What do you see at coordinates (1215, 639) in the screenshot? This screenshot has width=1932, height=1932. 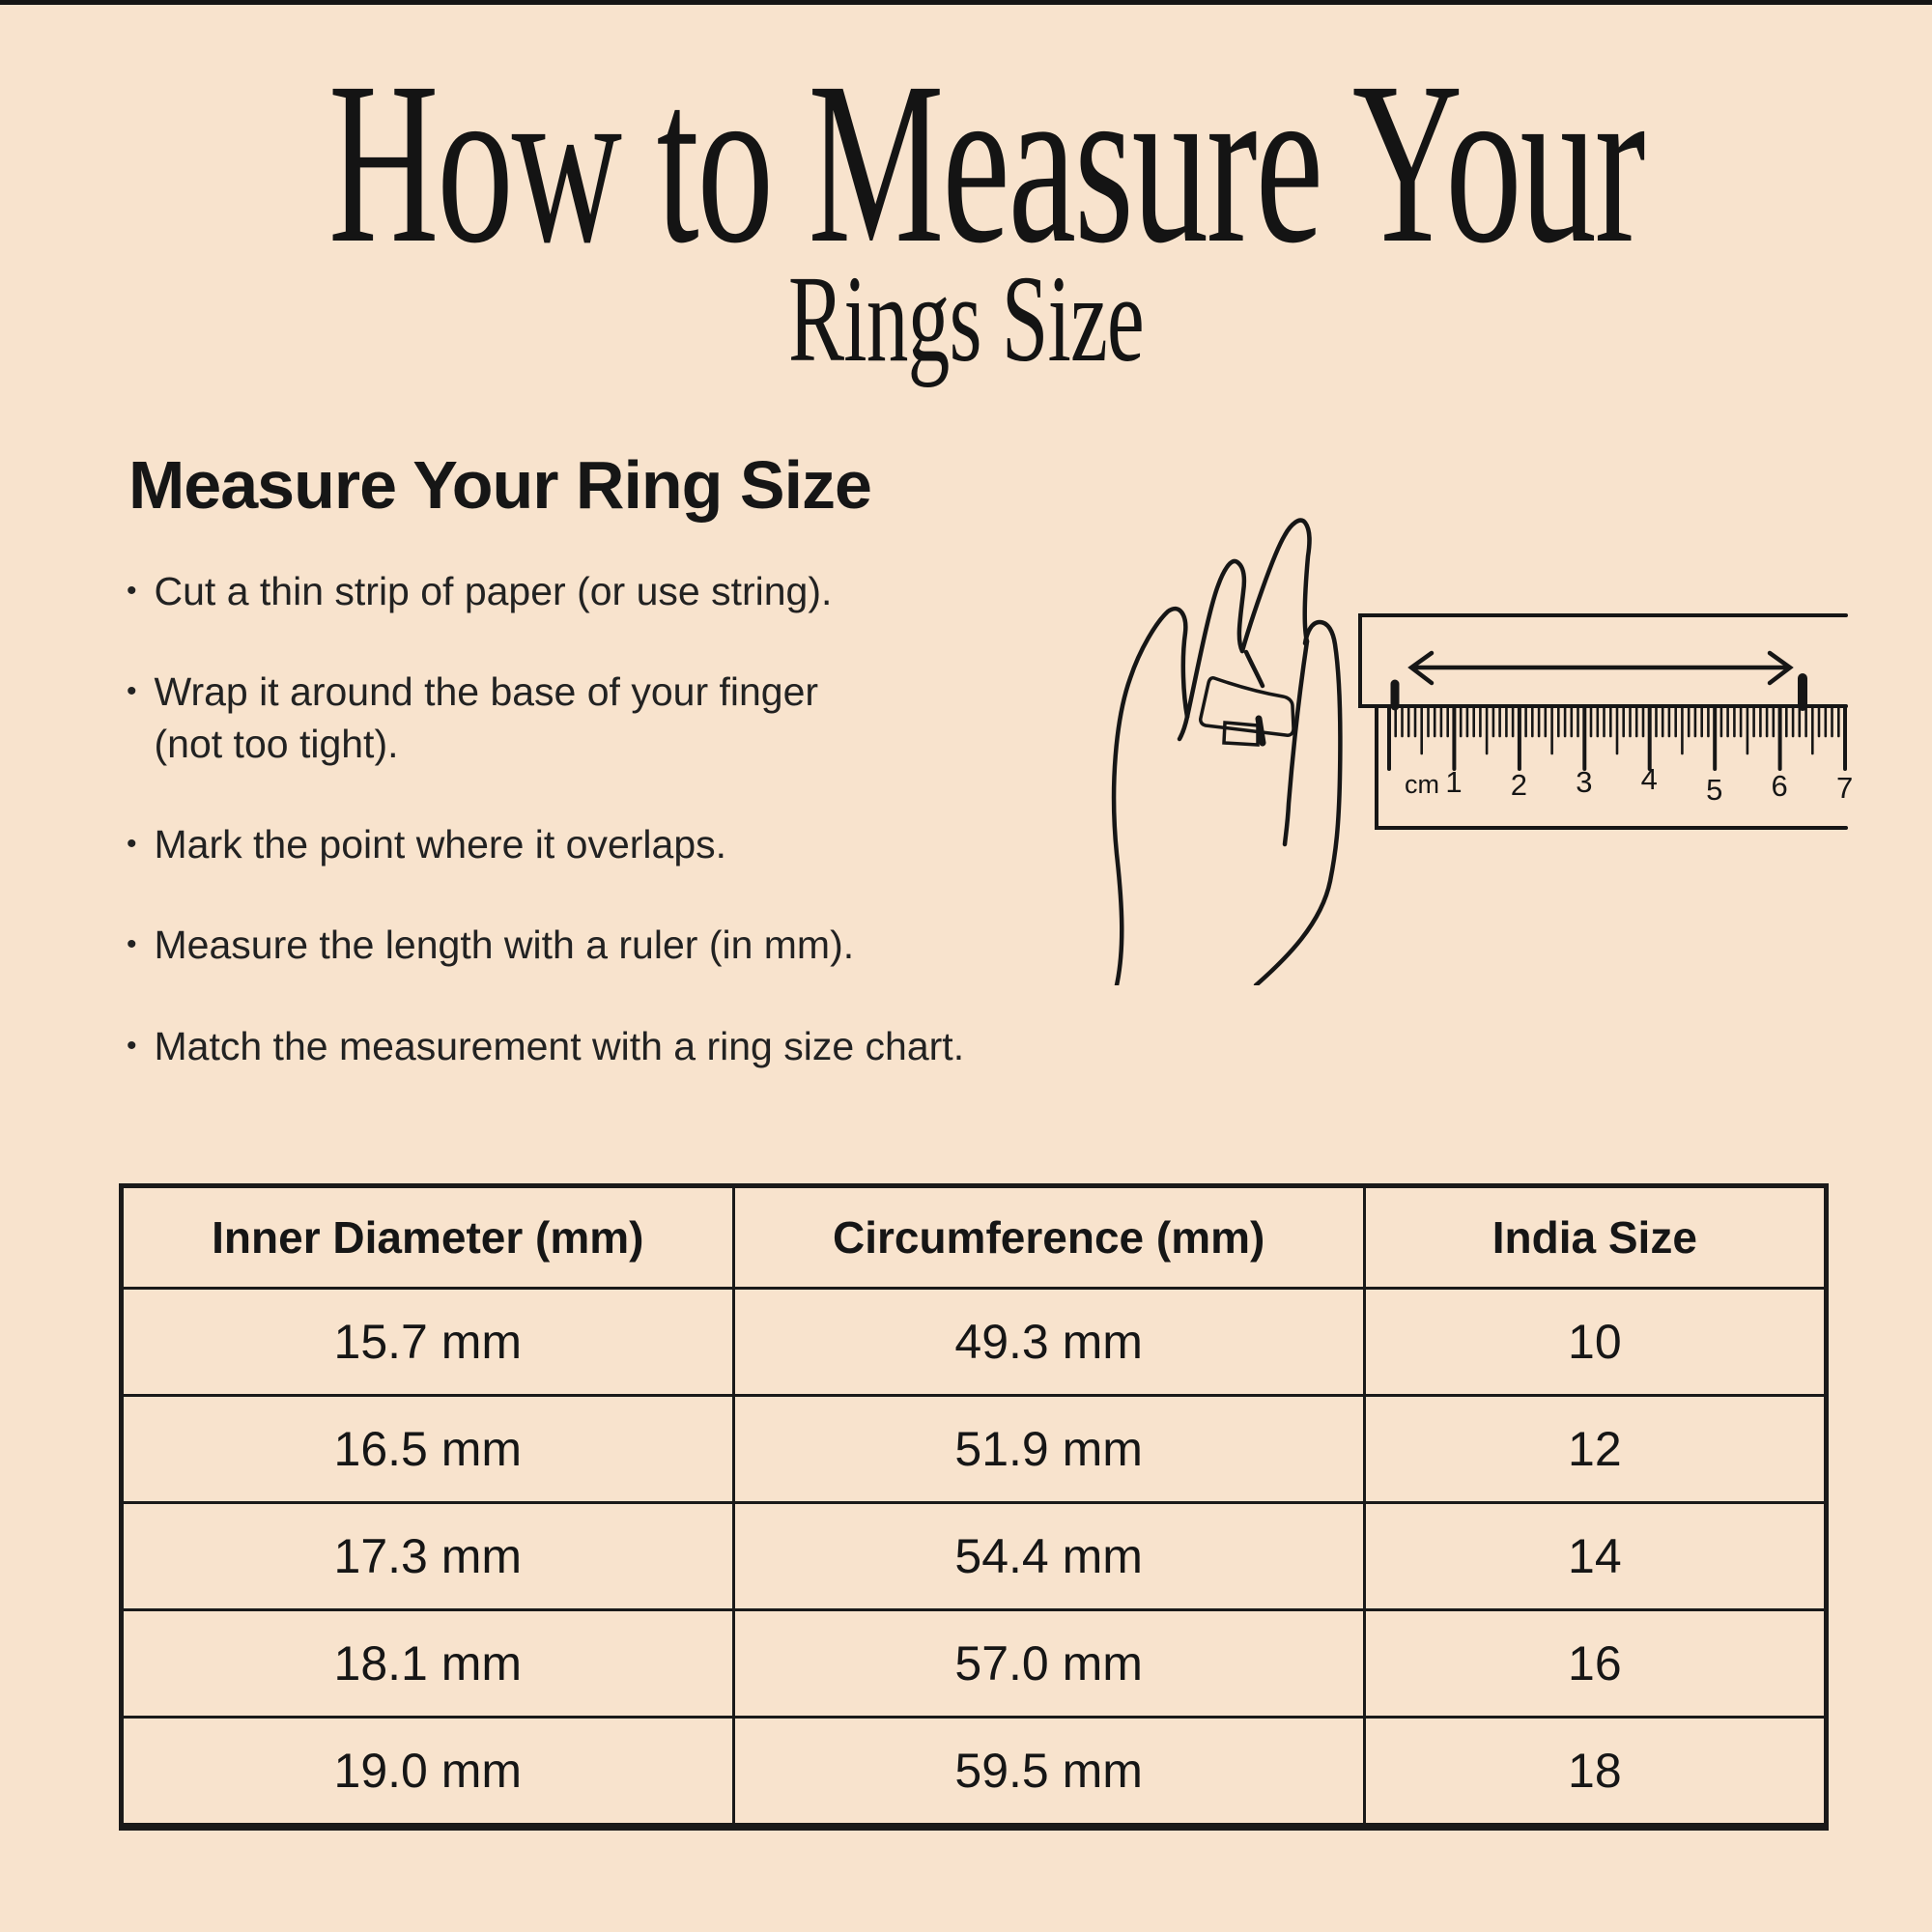 I see `ring-finger-outline` at bounding box center [1215, 639].